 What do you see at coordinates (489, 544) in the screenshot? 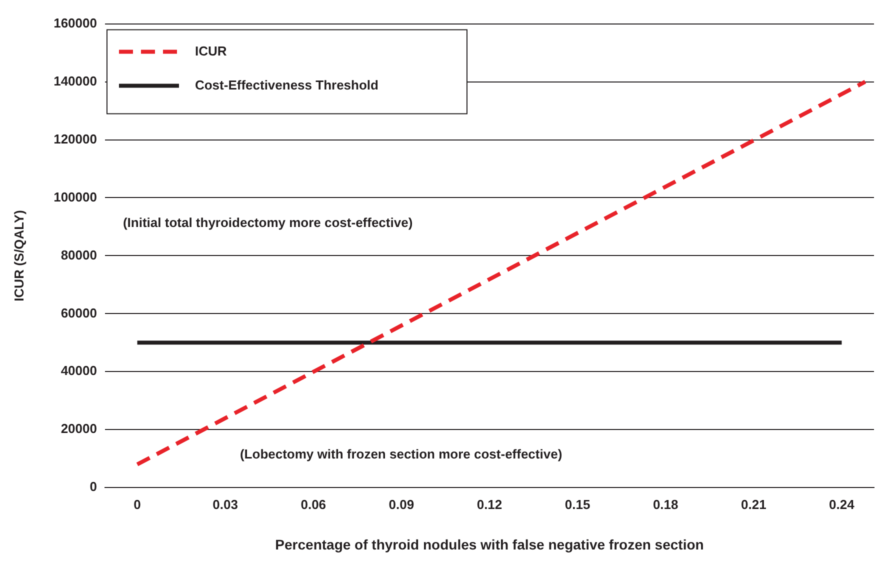
I see `x-axis-title: Percentage of thyroid nodules with false negative frozen section` at bounding box center [489, 544].